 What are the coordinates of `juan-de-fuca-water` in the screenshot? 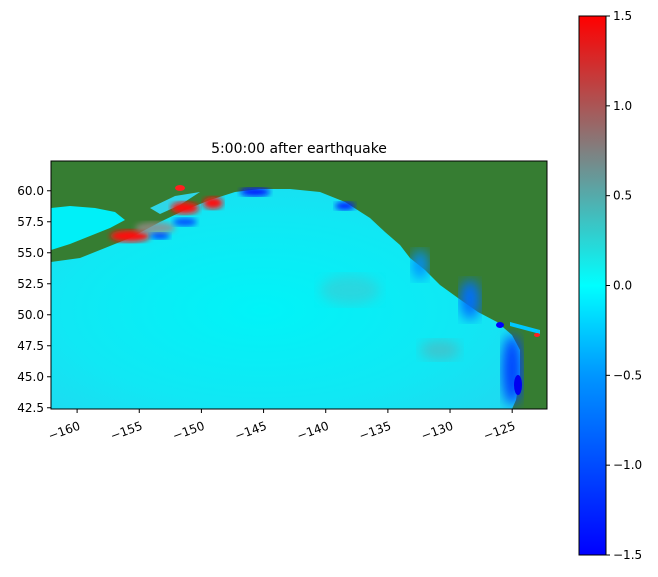 It's located at (525, 328).